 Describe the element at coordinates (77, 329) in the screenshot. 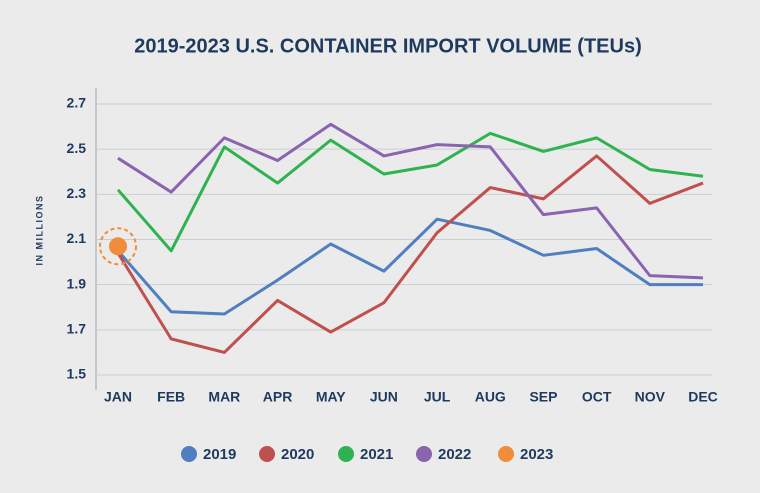

I see `y-tick-label: 1.7` at that location.